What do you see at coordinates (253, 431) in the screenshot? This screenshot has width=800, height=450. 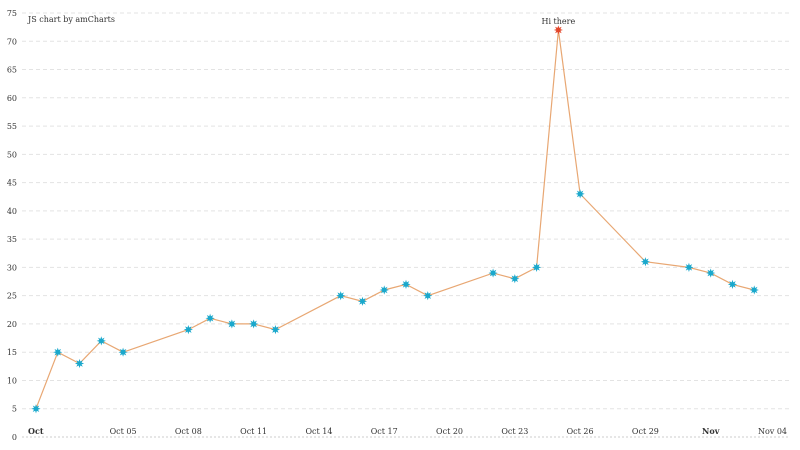 I see `x-tick-label: Oct 11` at bounding box center [253, 431].